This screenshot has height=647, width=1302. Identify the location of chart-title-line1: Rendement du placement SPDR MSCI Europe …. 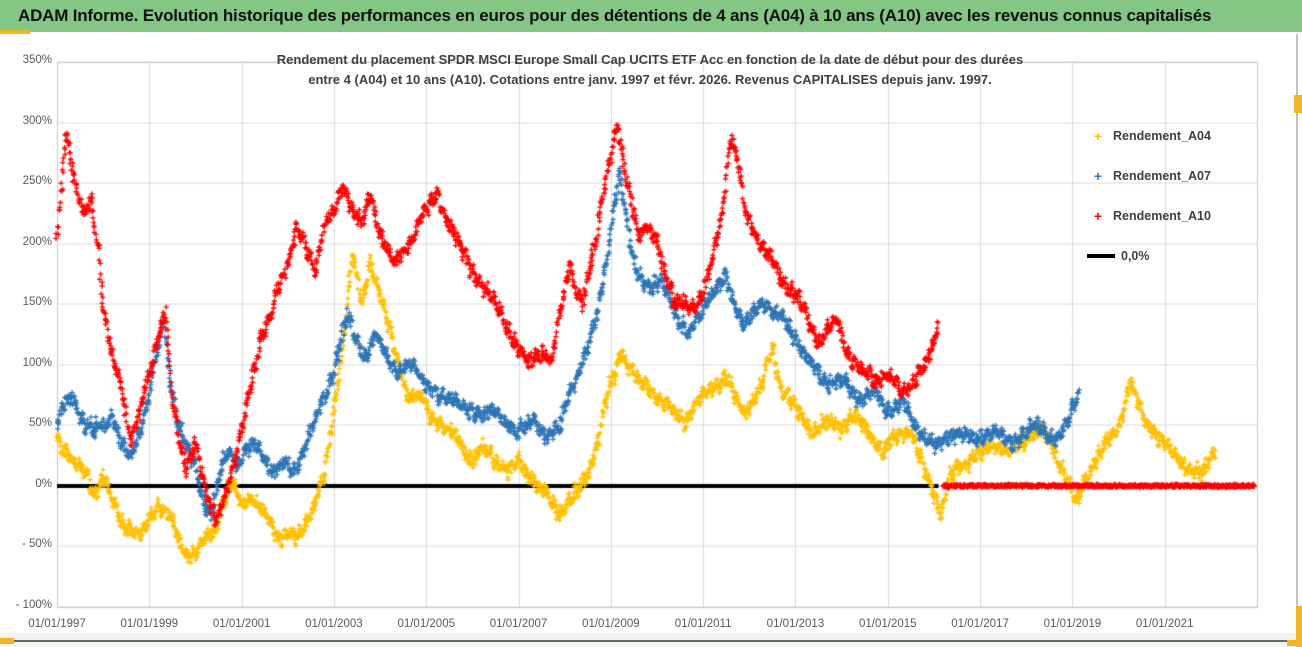
(650, 59).